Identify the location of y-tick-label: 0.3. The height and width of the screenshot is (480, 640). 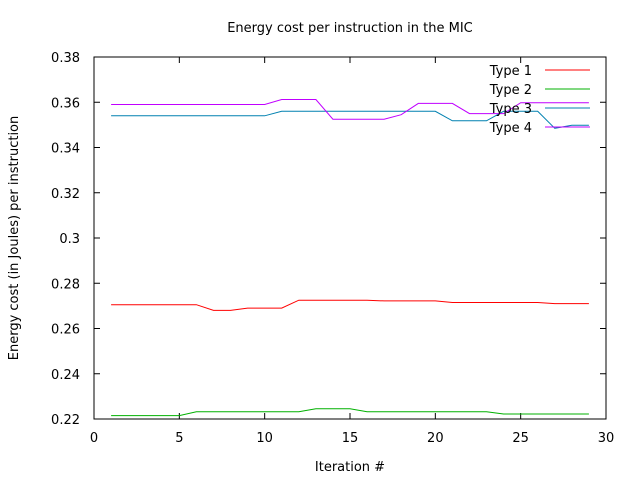
(69, 239).